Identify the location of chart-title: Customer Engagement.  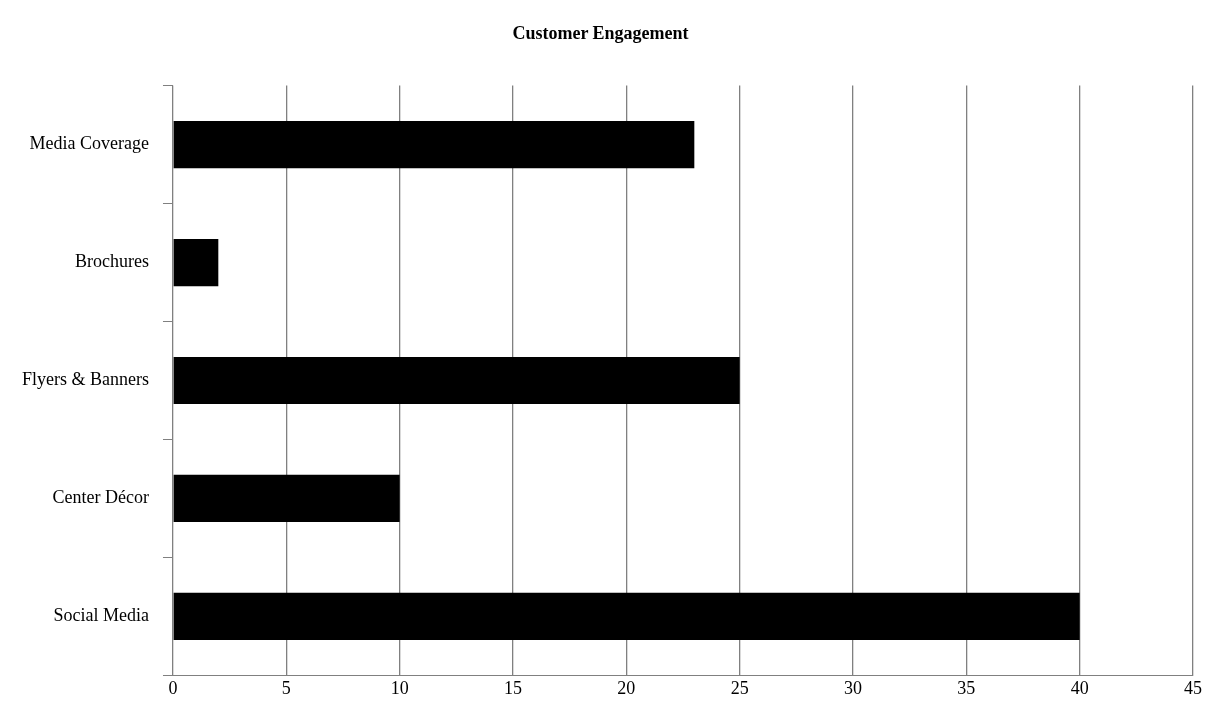
(600, 33).